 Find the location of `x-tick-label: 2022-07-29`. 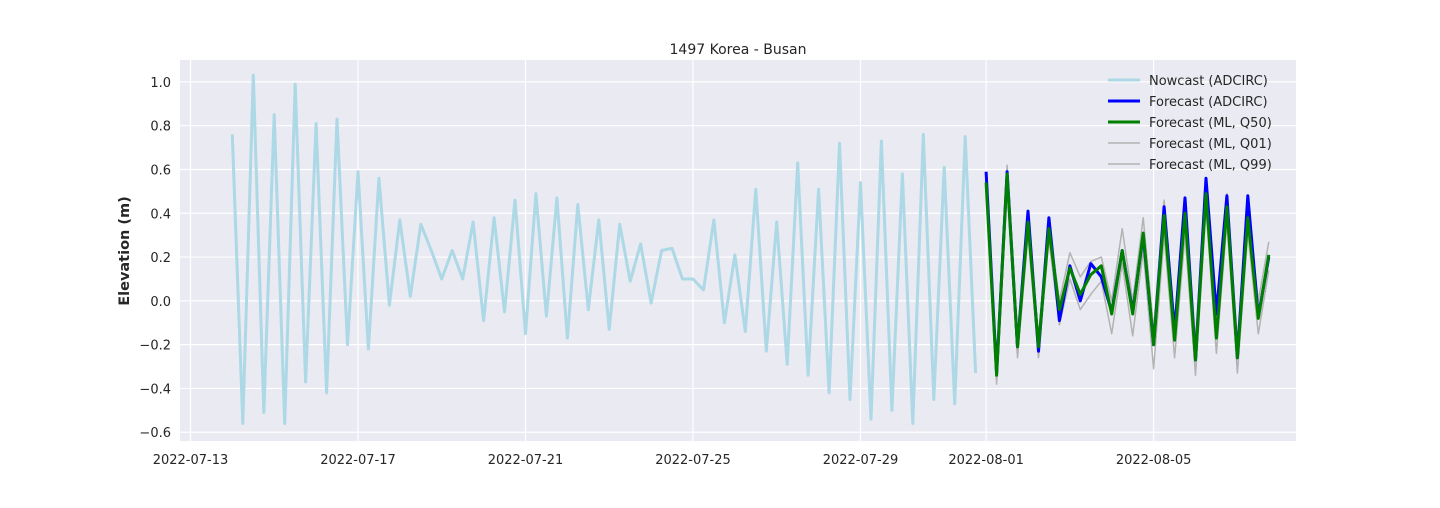

x-tick-label: 2022-07-29 is located at coordinates (861, 460).